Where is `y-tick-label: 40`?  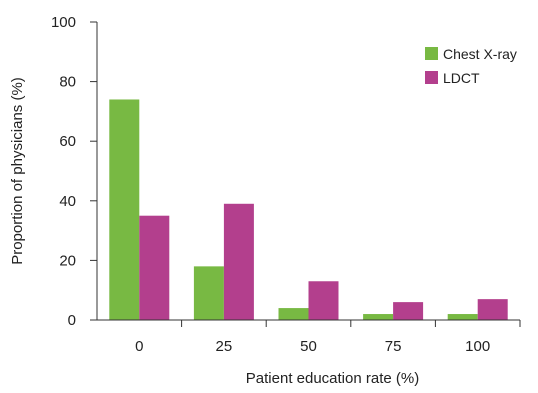 y-tick-label: 40 is located at coordinates (67, 201).